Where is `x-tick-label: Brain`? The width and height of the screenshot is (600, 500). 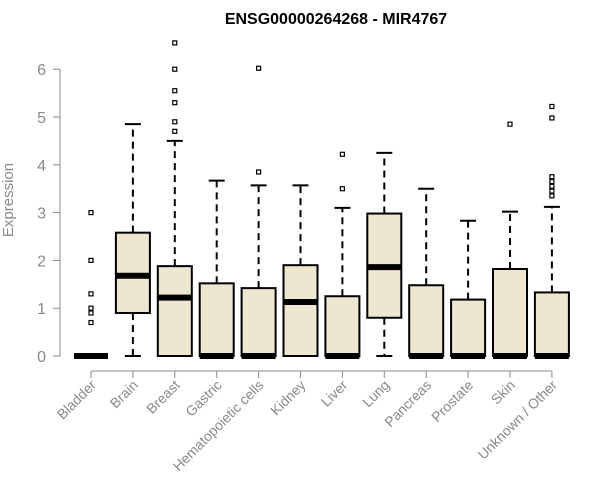
x-tick-label: Brain is located at coordinates (124, 394).